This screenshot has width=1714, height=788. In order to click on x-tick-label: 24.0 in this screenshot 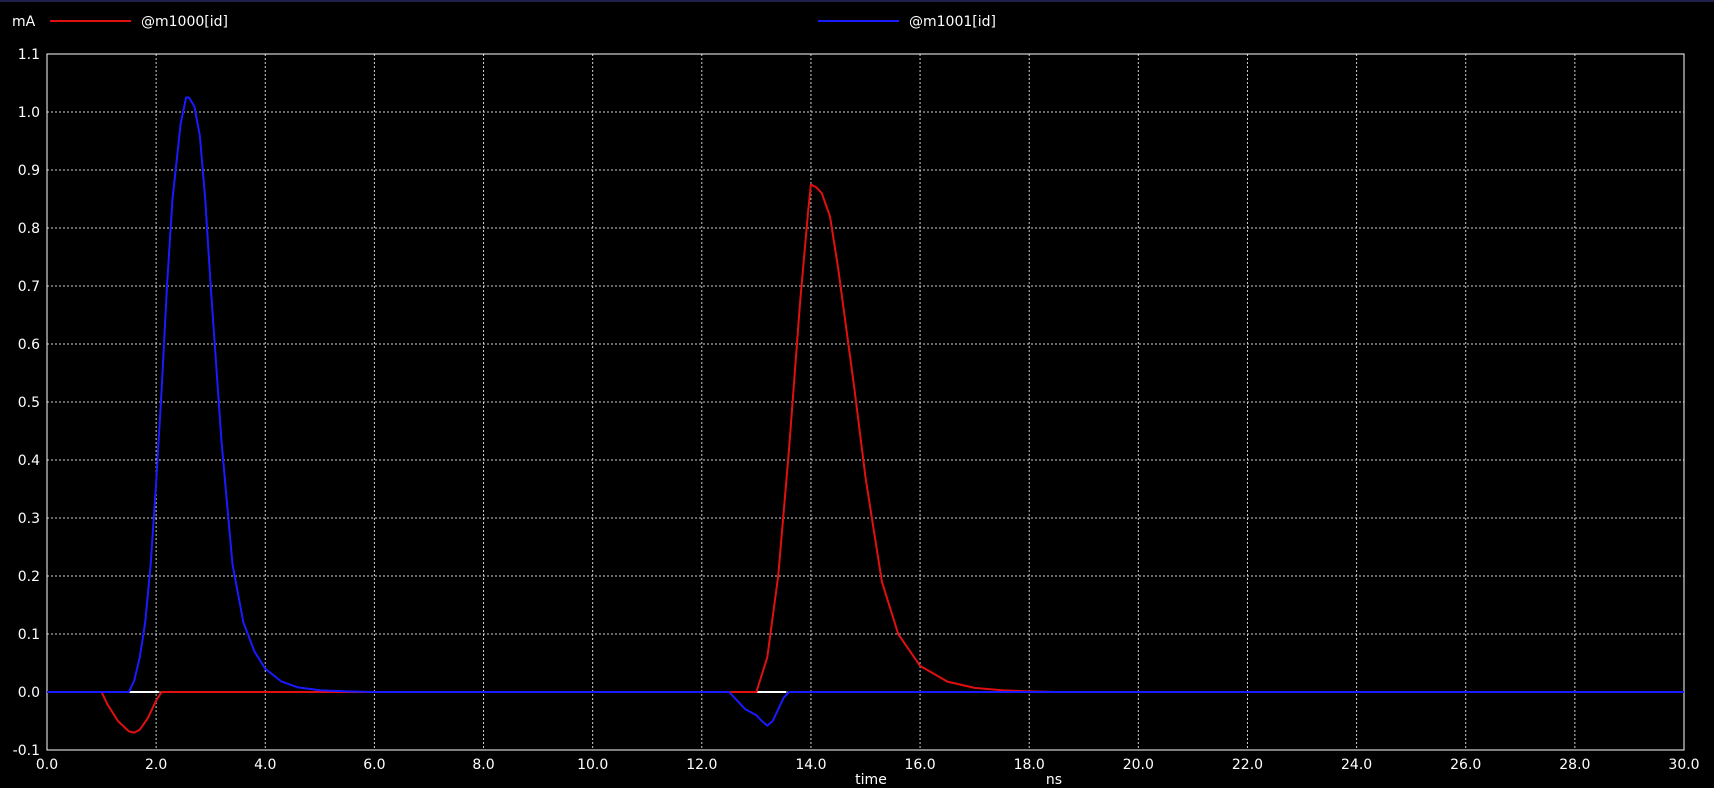, I will do `click(1356, 765)`.